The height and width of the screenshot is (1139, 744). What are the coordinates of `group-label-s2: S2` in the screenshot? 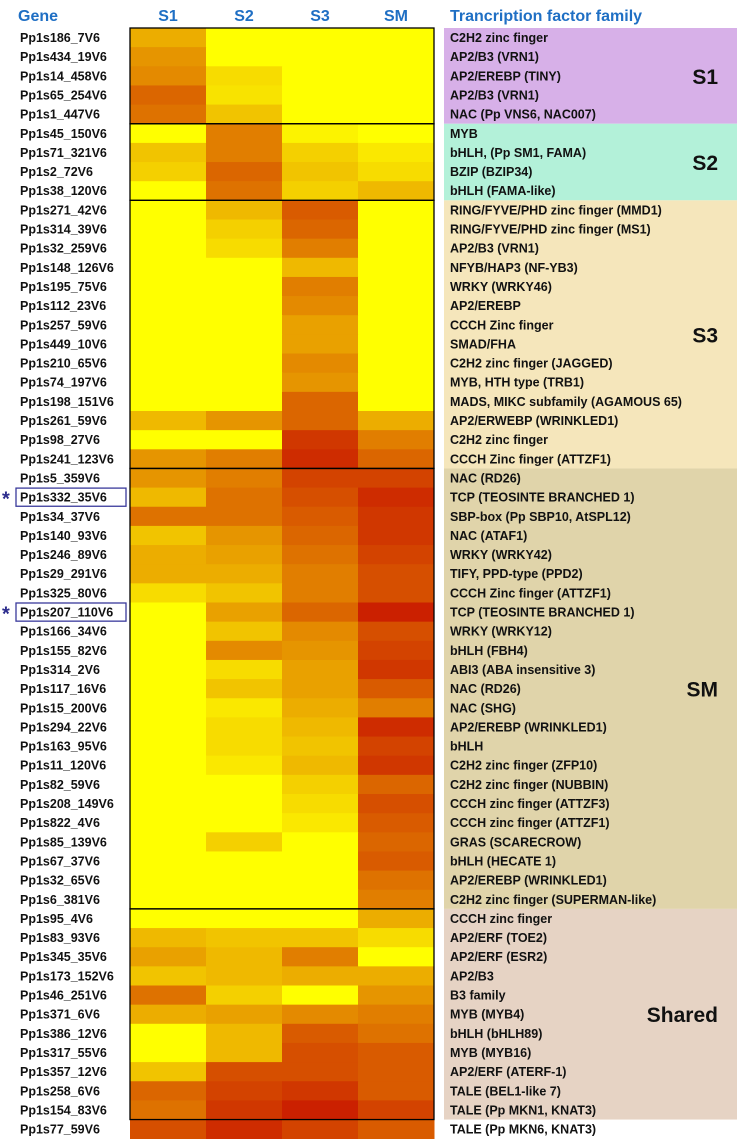 It's located at (705, 163).